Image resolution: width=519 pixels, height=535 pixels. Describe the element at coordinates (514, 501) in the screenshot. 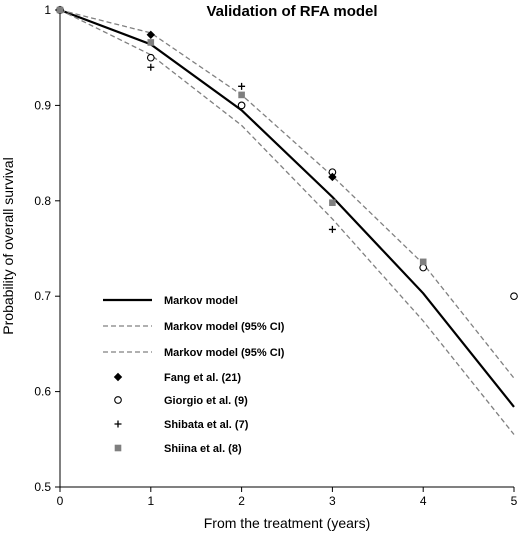

I see `x-tick-label: 5` at that location.